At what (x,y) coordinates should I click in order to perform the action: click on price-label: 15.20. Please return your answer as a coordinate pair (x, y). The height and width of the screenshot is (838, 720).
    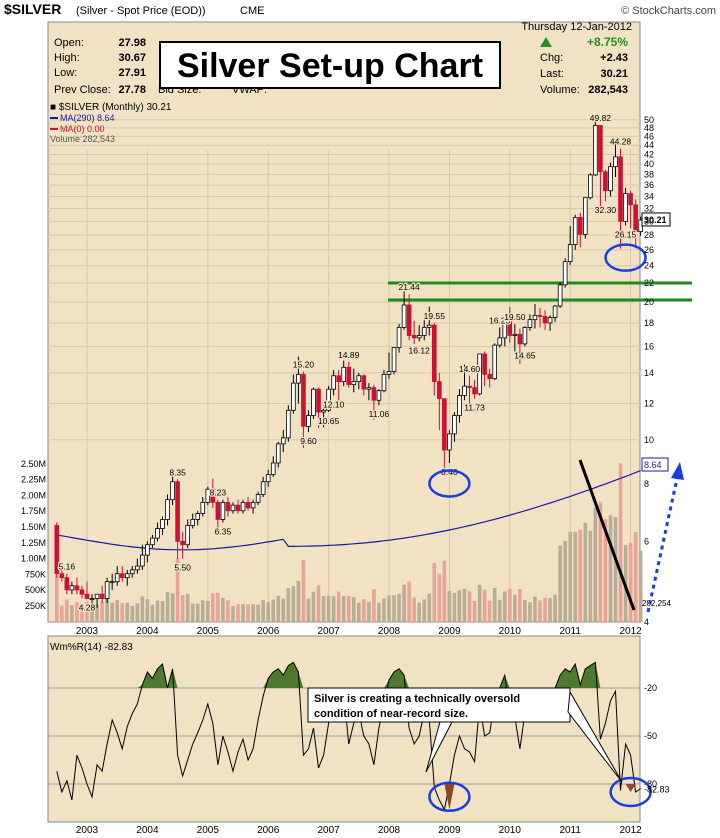
    Looking at the image, I should click on (304, 364).